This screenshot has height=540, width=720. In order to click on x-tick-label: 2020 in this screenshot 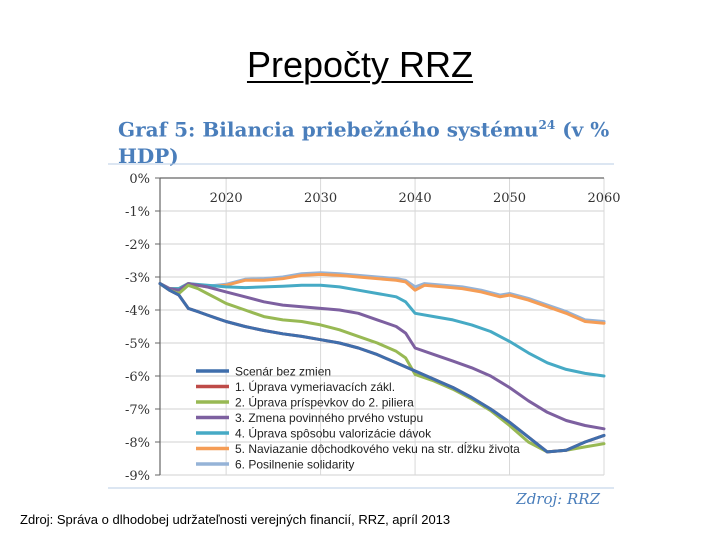, I will do `click(226, 198)`.